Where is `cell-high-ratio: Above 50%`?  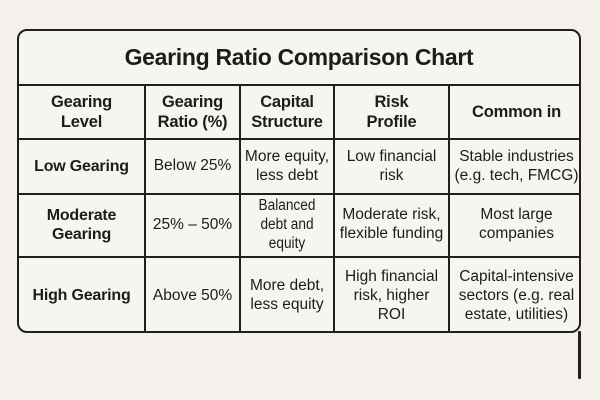
cell-high-ratio: Above 50% is located at coordinates (193, 293).